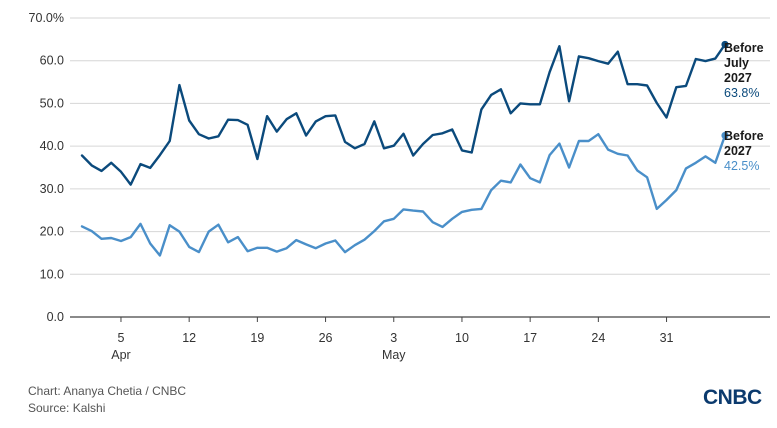 The image size is (777, 428). I want to click on y-tick-label: 10.0, so click(52, 274).